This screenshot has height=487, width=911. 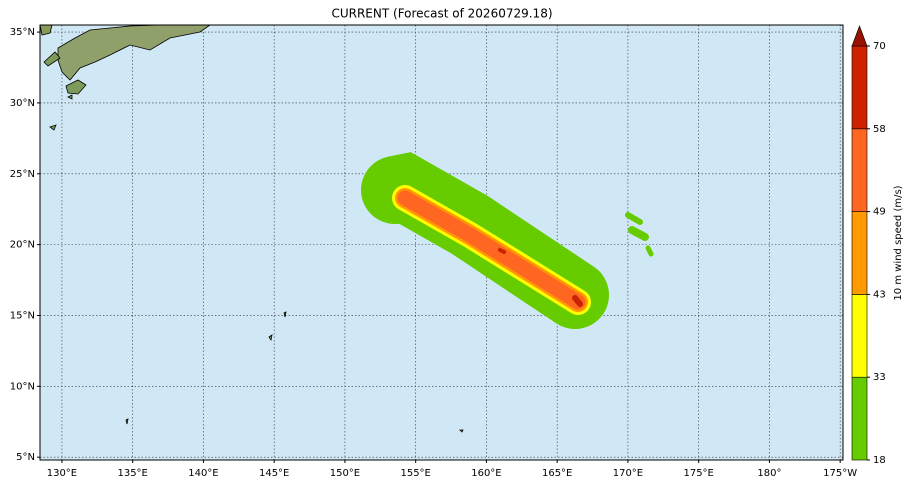 I want to click on y-tick-label: 30°N, so click(x=22, y=103).